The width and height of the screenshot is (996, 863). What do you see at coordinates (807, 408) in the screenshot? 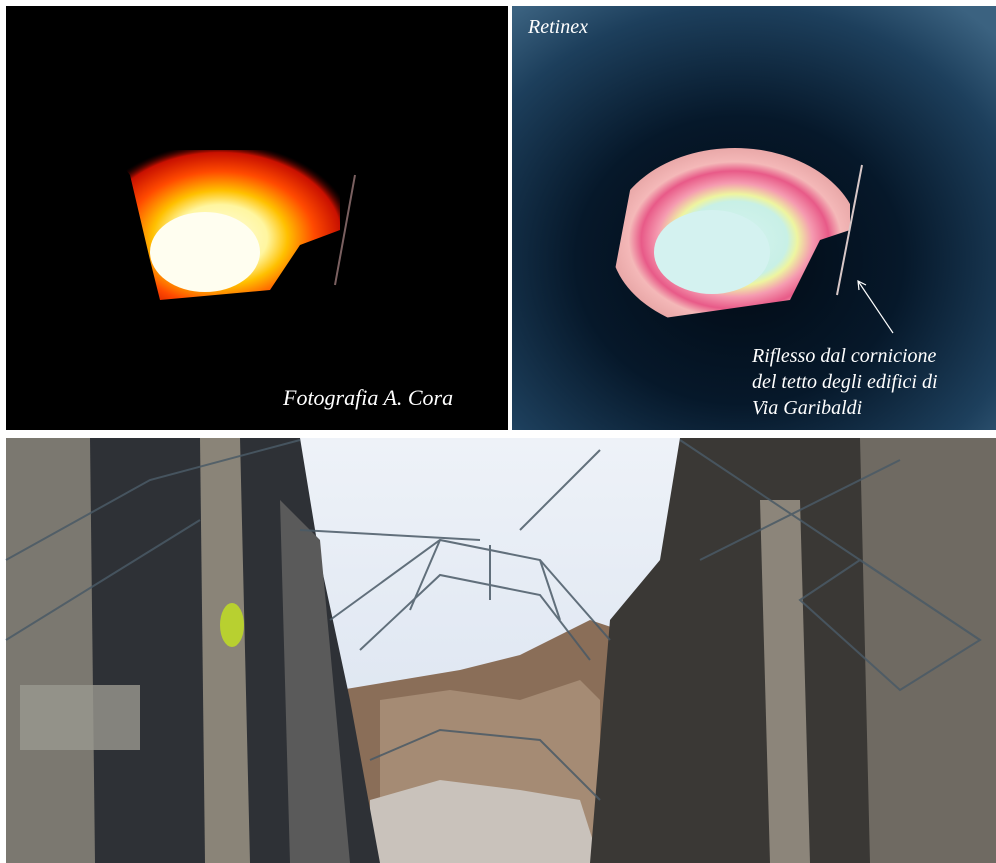
I see `annotation-line: Via Garibaldi` at bounding box center [807, 408].